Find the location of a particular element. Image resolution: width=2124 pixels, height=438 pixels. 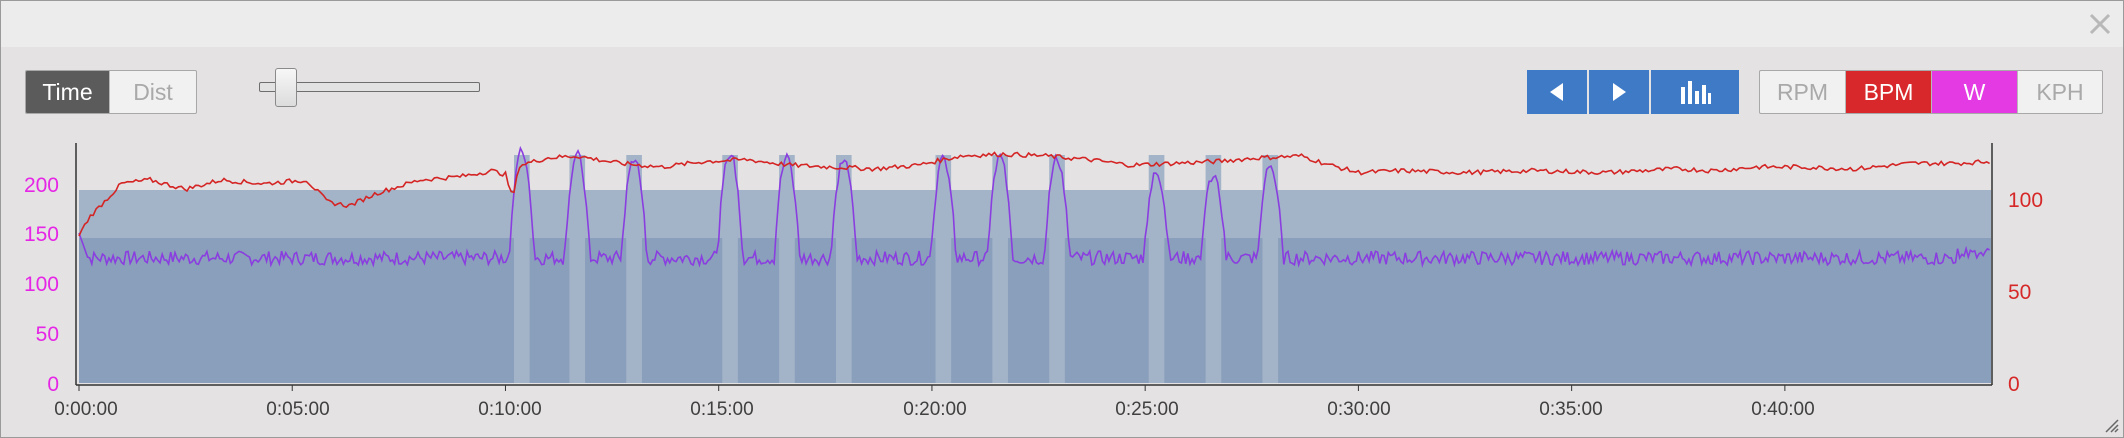

time-dist-toggle: Time Dist is located at coordinates (111, 92).